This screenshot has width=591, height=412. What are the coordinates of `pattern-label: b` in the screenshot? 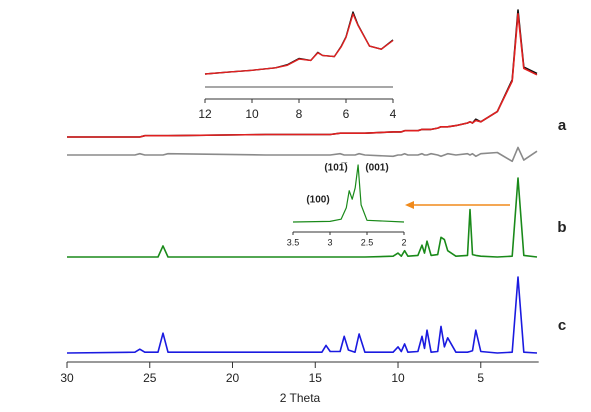 It's located at (561, 227).